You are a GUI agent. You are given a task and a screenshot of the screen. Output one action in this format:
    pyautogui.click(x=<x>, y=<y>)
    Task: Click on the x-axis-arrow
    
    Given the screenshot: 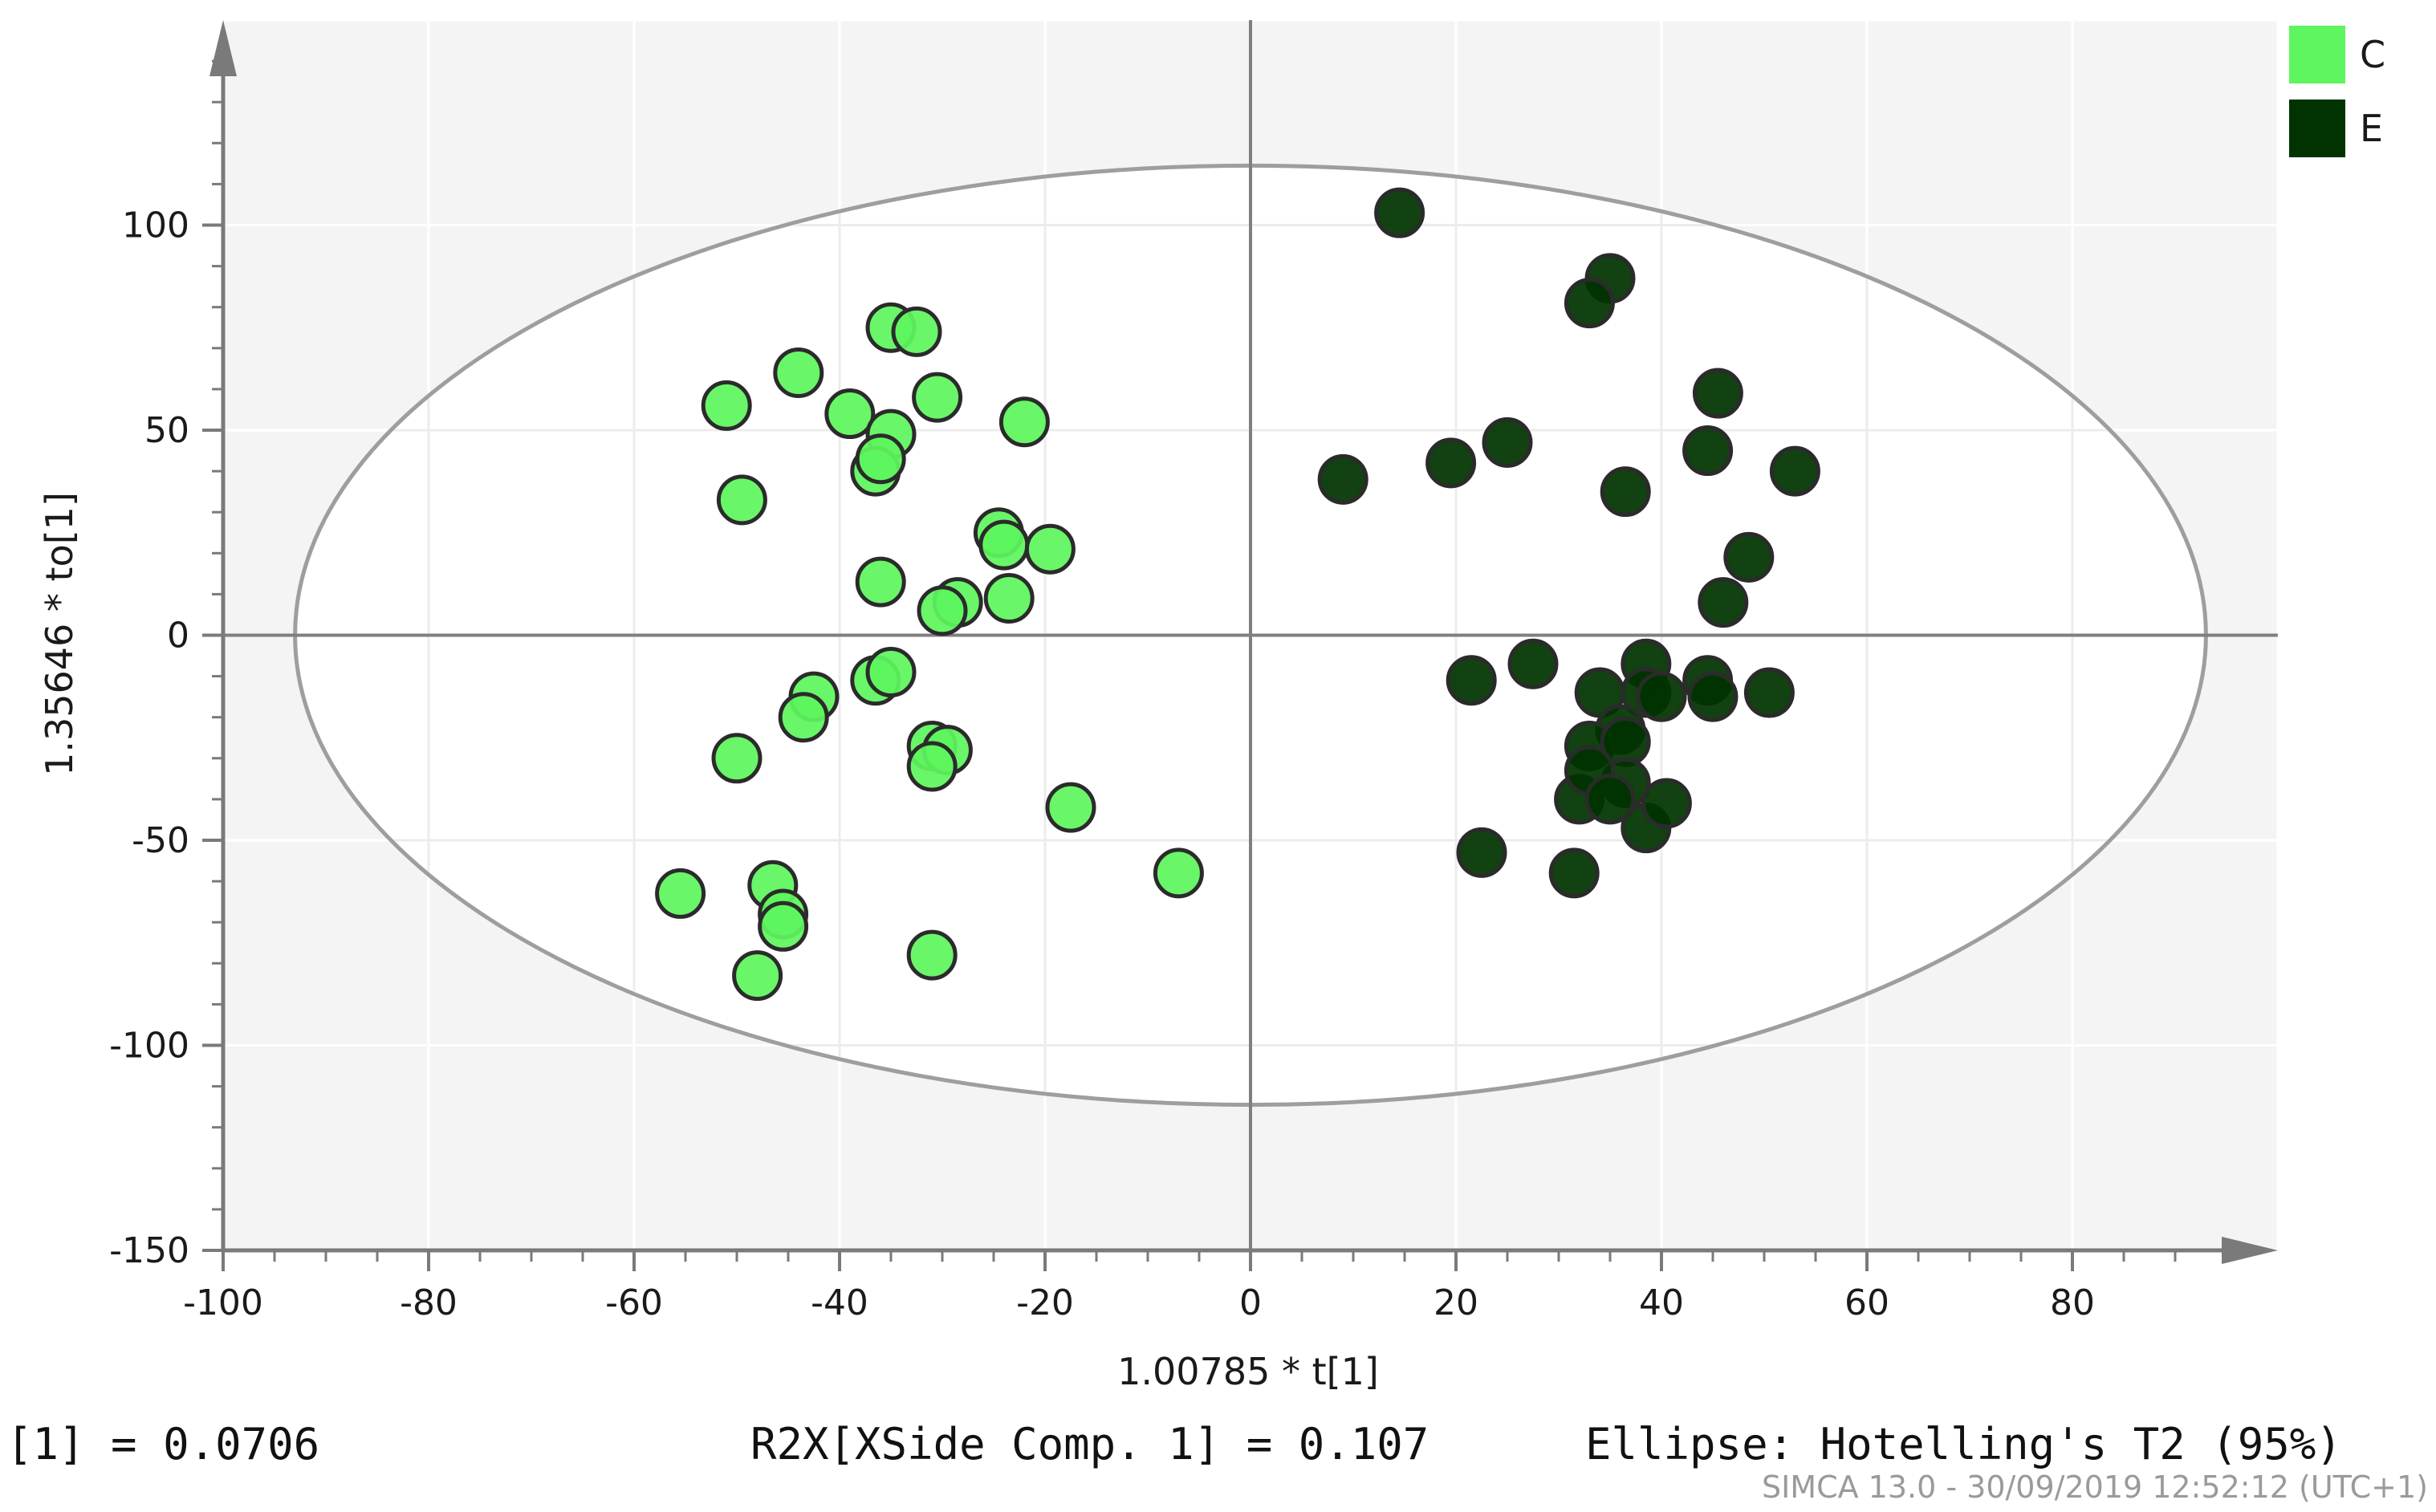 What is the action you would take?
    pyautogui.click(x=2250, y=1250)
    